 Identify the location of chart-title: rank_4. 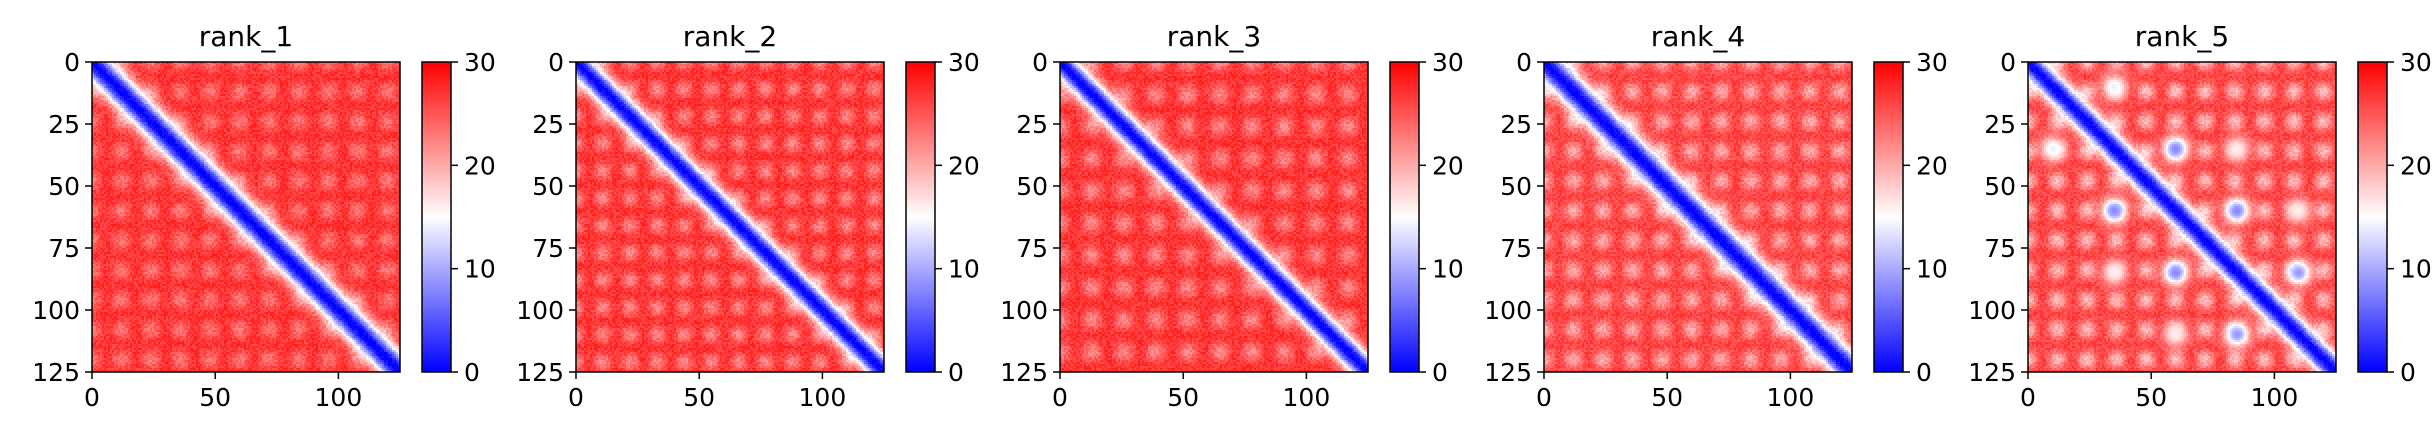
(1698, 36).